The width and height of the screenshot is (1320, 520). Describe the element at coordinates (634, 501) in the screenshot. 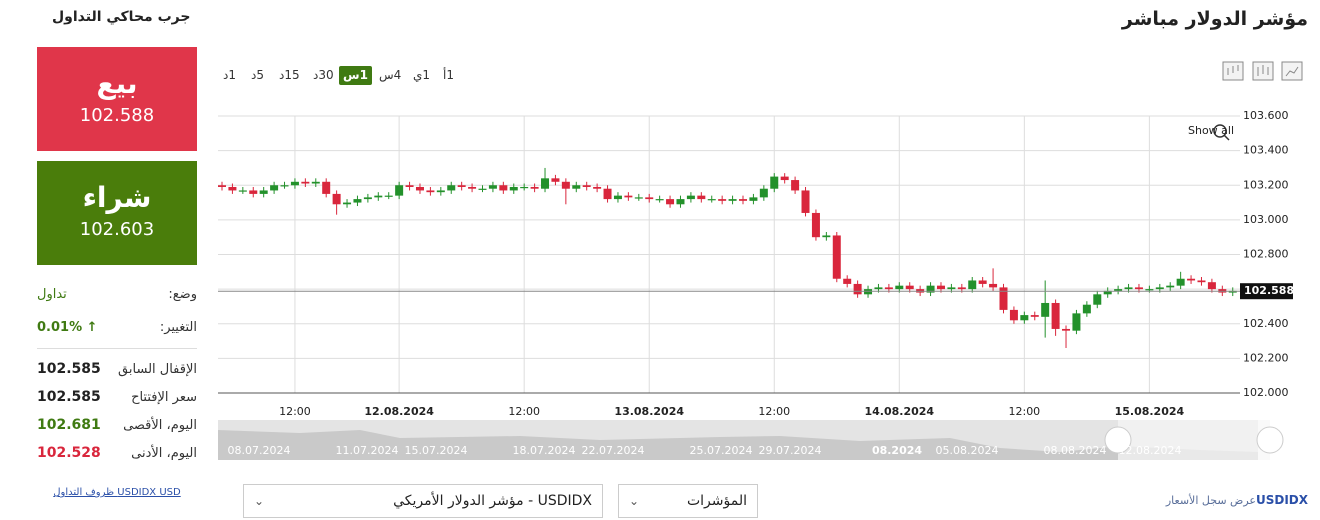

I see `chevron: ⌄` at that location.